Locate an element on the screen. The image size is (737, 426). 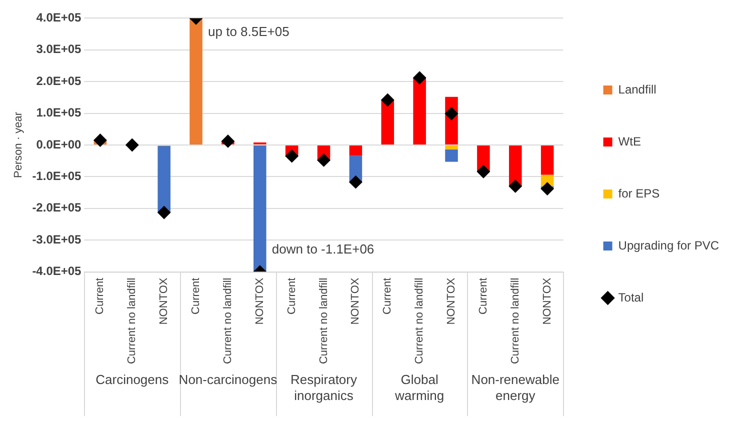
y-tick-label: 3.0E+05 is located at coordinates (59, 49).